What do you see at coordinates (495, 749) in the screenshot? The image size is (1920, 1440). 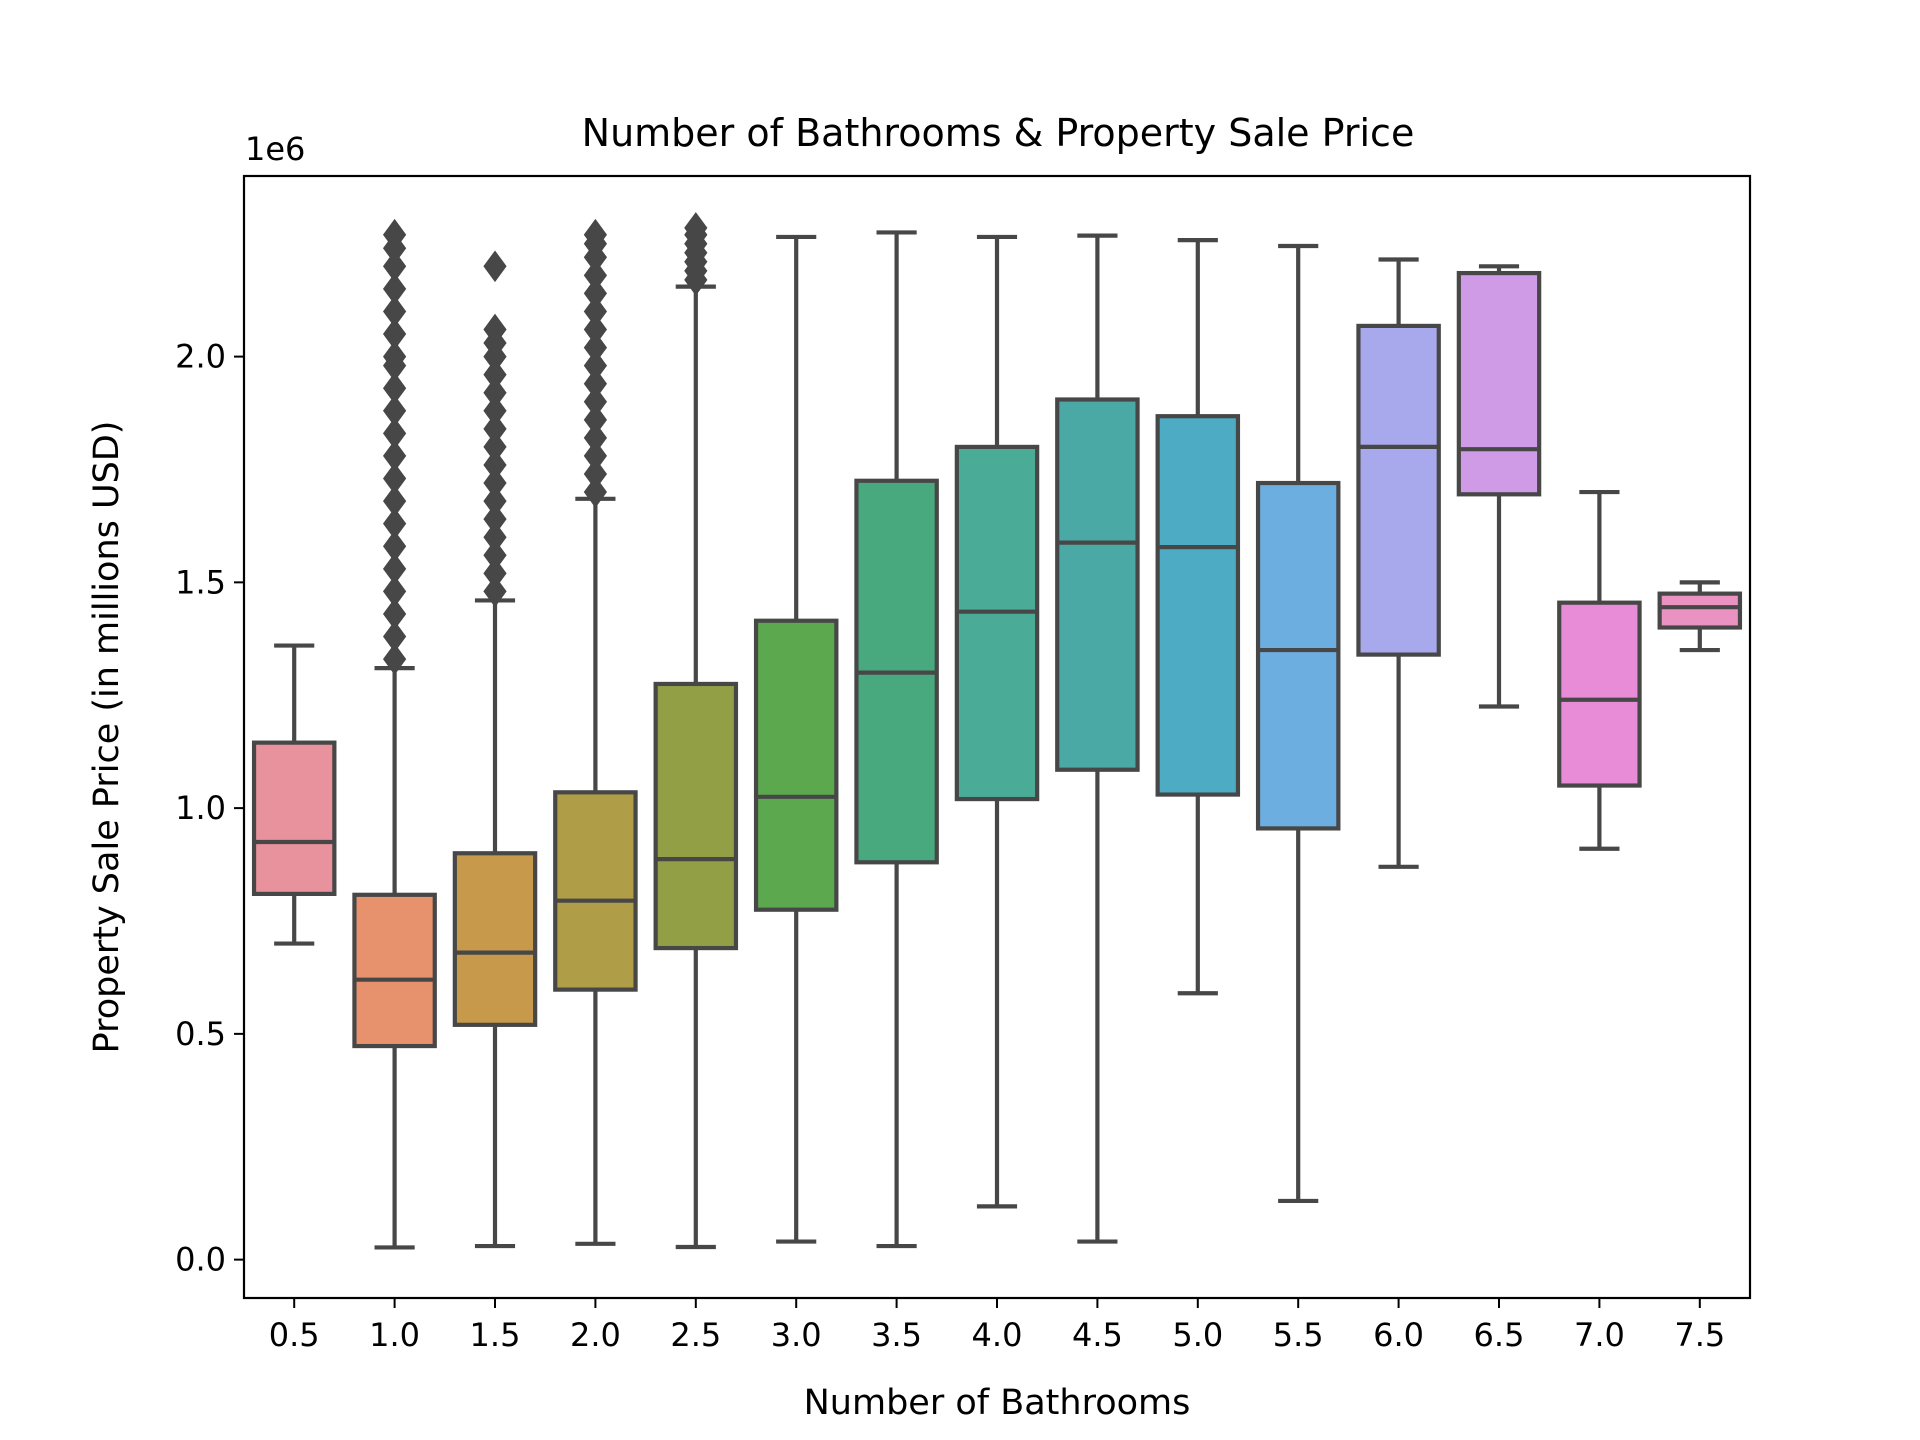 I see `box-group-1.5` at bounding box center [495, 749].